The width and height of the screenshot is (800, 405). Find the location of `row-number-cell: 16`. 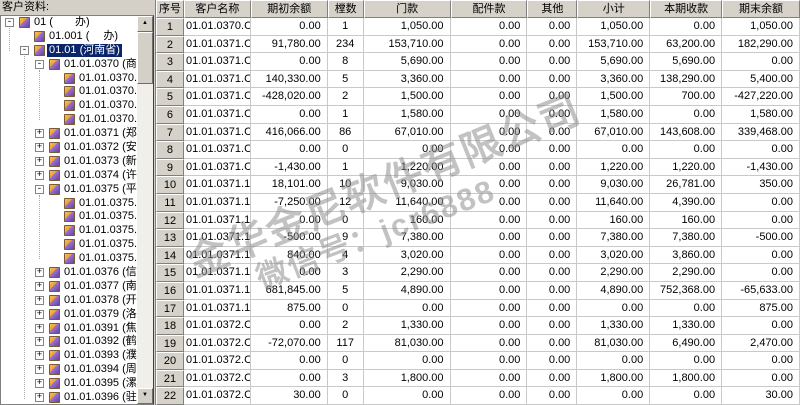

row-number-cell: 16 is located at coordinates (170, 290).